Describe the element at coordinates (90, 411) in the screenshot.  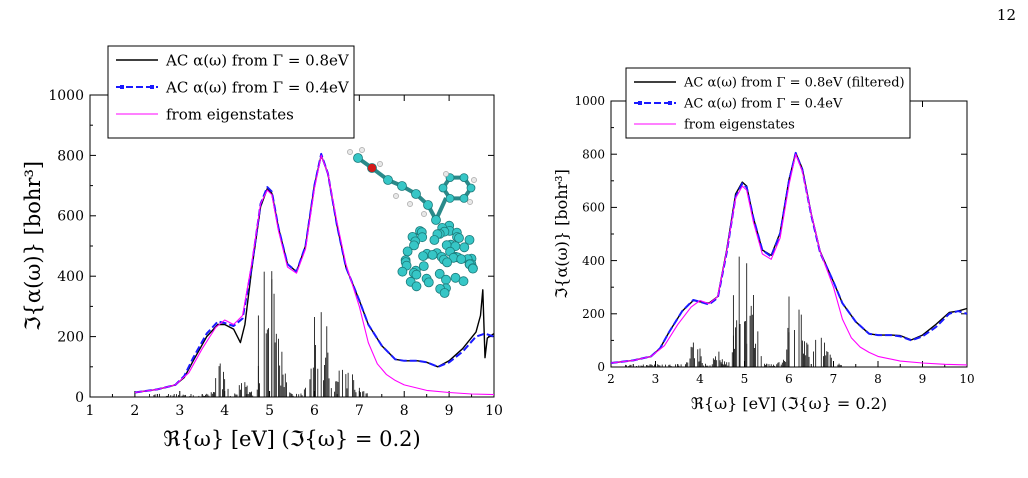
I see `x-tick-label: 1` at that location.